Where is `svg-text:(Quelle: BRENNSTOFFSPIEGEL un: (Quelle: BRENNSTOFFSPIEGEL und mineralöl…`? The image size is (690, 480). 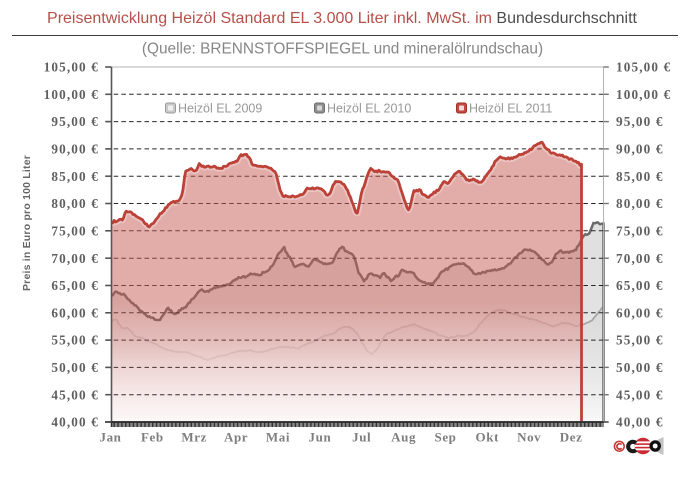
svg-text:(Quelle: BRENNSTOFFSPIEGEL un: (Quelle: BRENNSTOFFSPIEGEL und mineralöl… is located at coordinates (342, 49).